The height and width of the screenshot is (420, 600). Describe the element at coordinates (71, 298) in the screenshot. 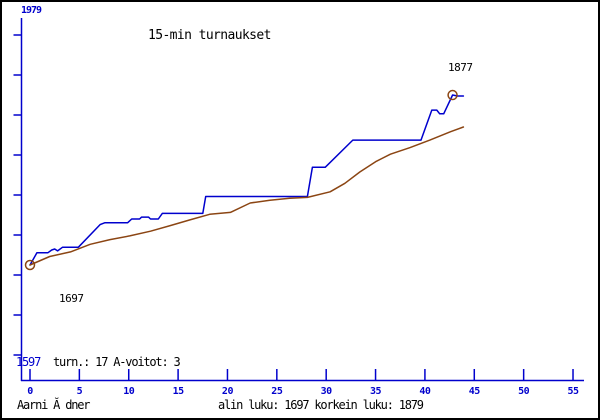

I see `start-value-label: 1697` at that location.